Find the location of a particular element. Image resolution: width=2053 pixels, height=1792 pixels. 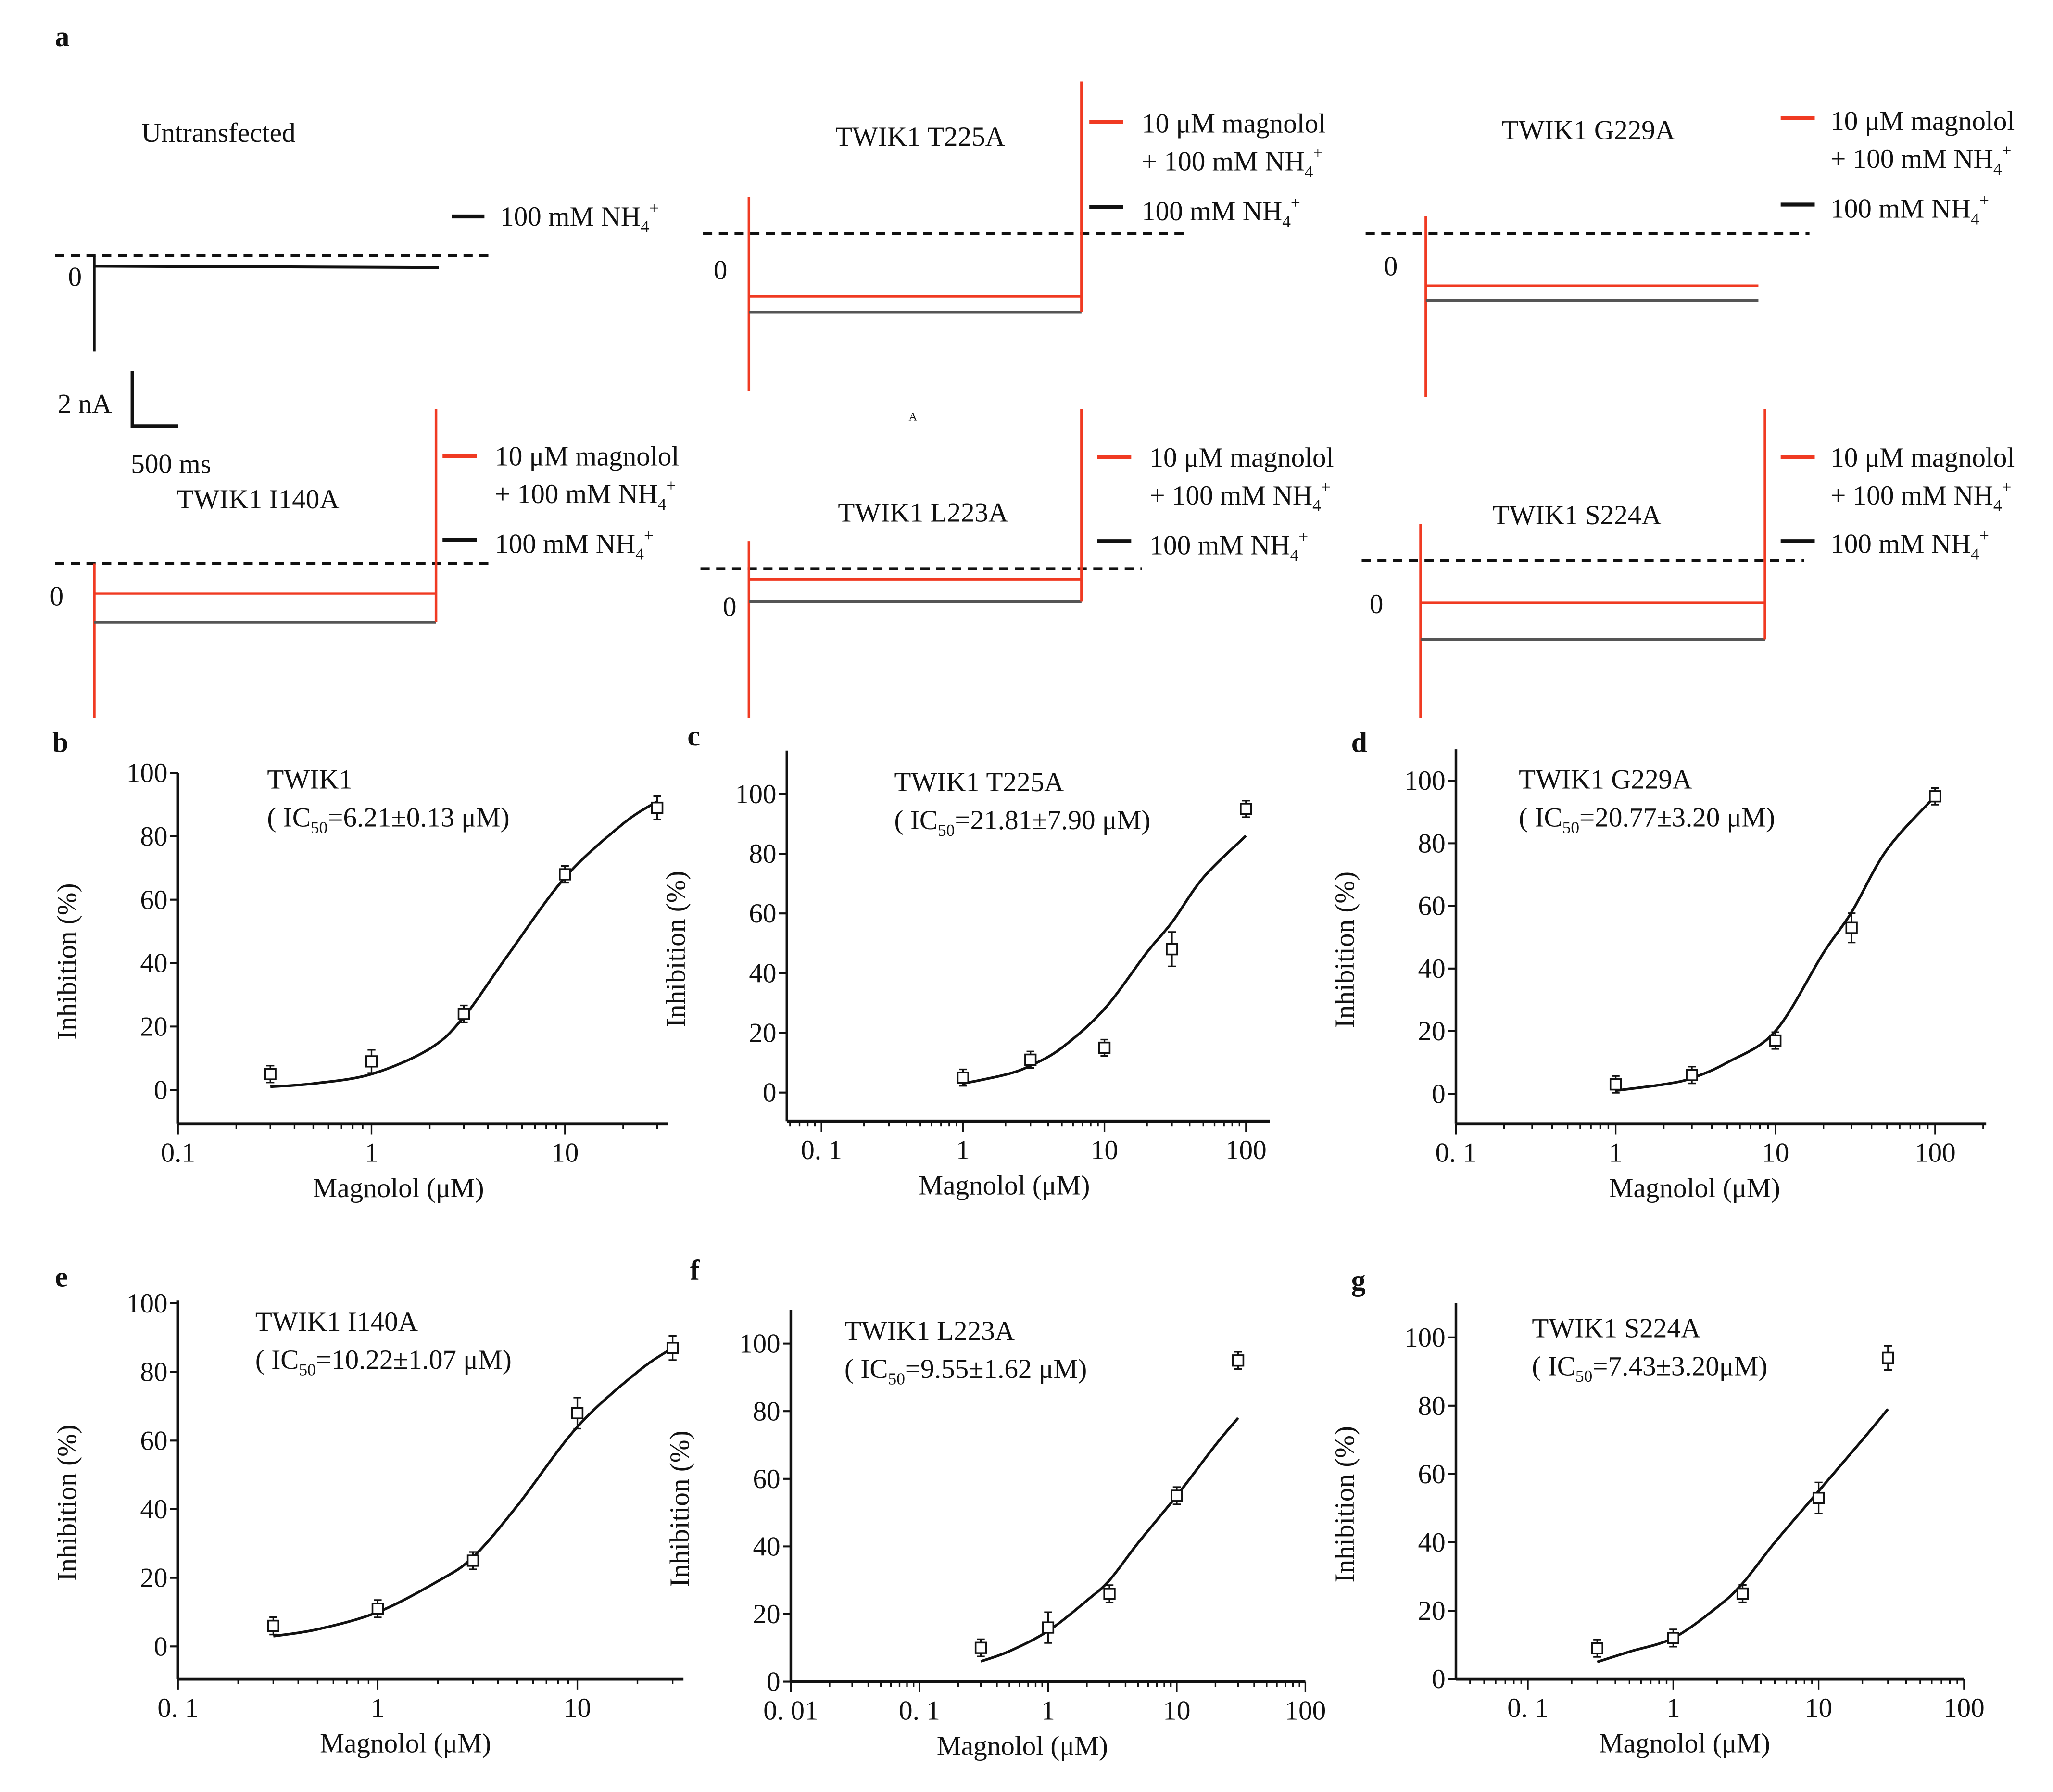

legend-magnolol-line1: 10 μM magnolol is located at coordinates (1242, 458).